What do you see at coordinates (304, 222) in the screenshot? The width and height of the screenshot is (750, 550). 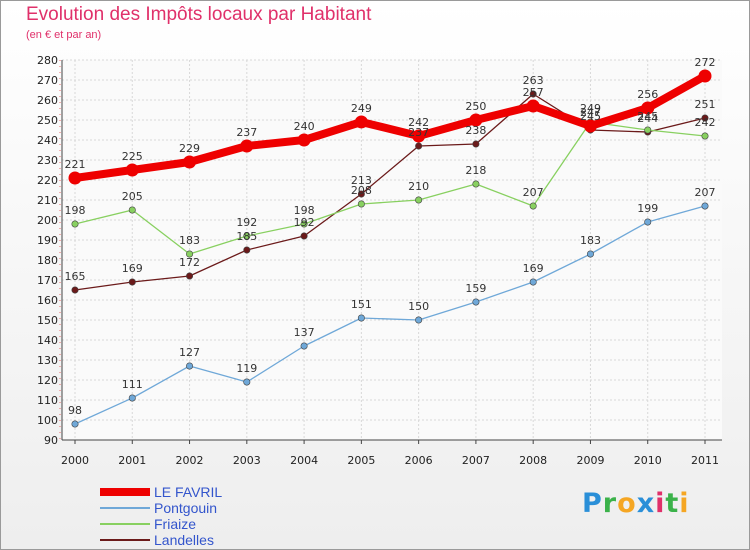 I see `data-label-landelles: 192` at bounding box center [304, 222].